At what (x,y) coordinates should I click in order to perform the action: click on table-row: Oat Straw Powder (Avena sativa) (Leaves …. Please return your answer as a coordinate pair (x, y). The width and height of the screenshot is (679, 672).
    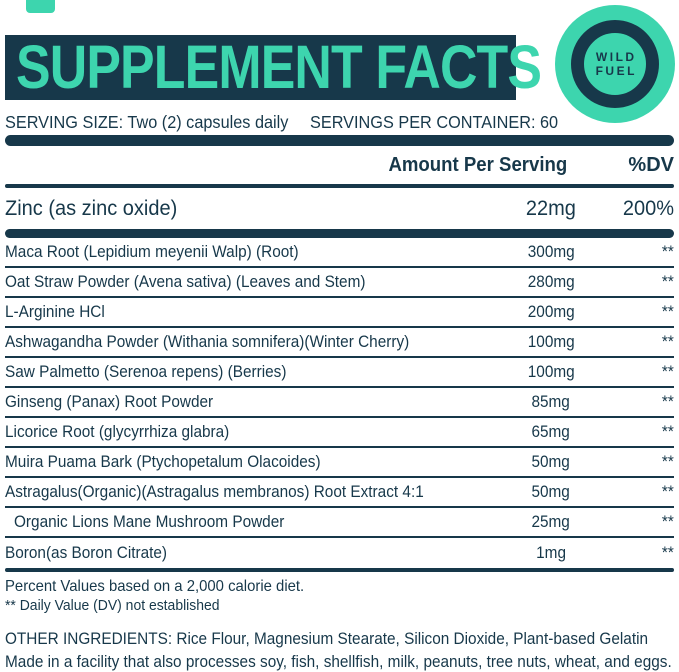
    Looking at the image, I should click on (339, 283).